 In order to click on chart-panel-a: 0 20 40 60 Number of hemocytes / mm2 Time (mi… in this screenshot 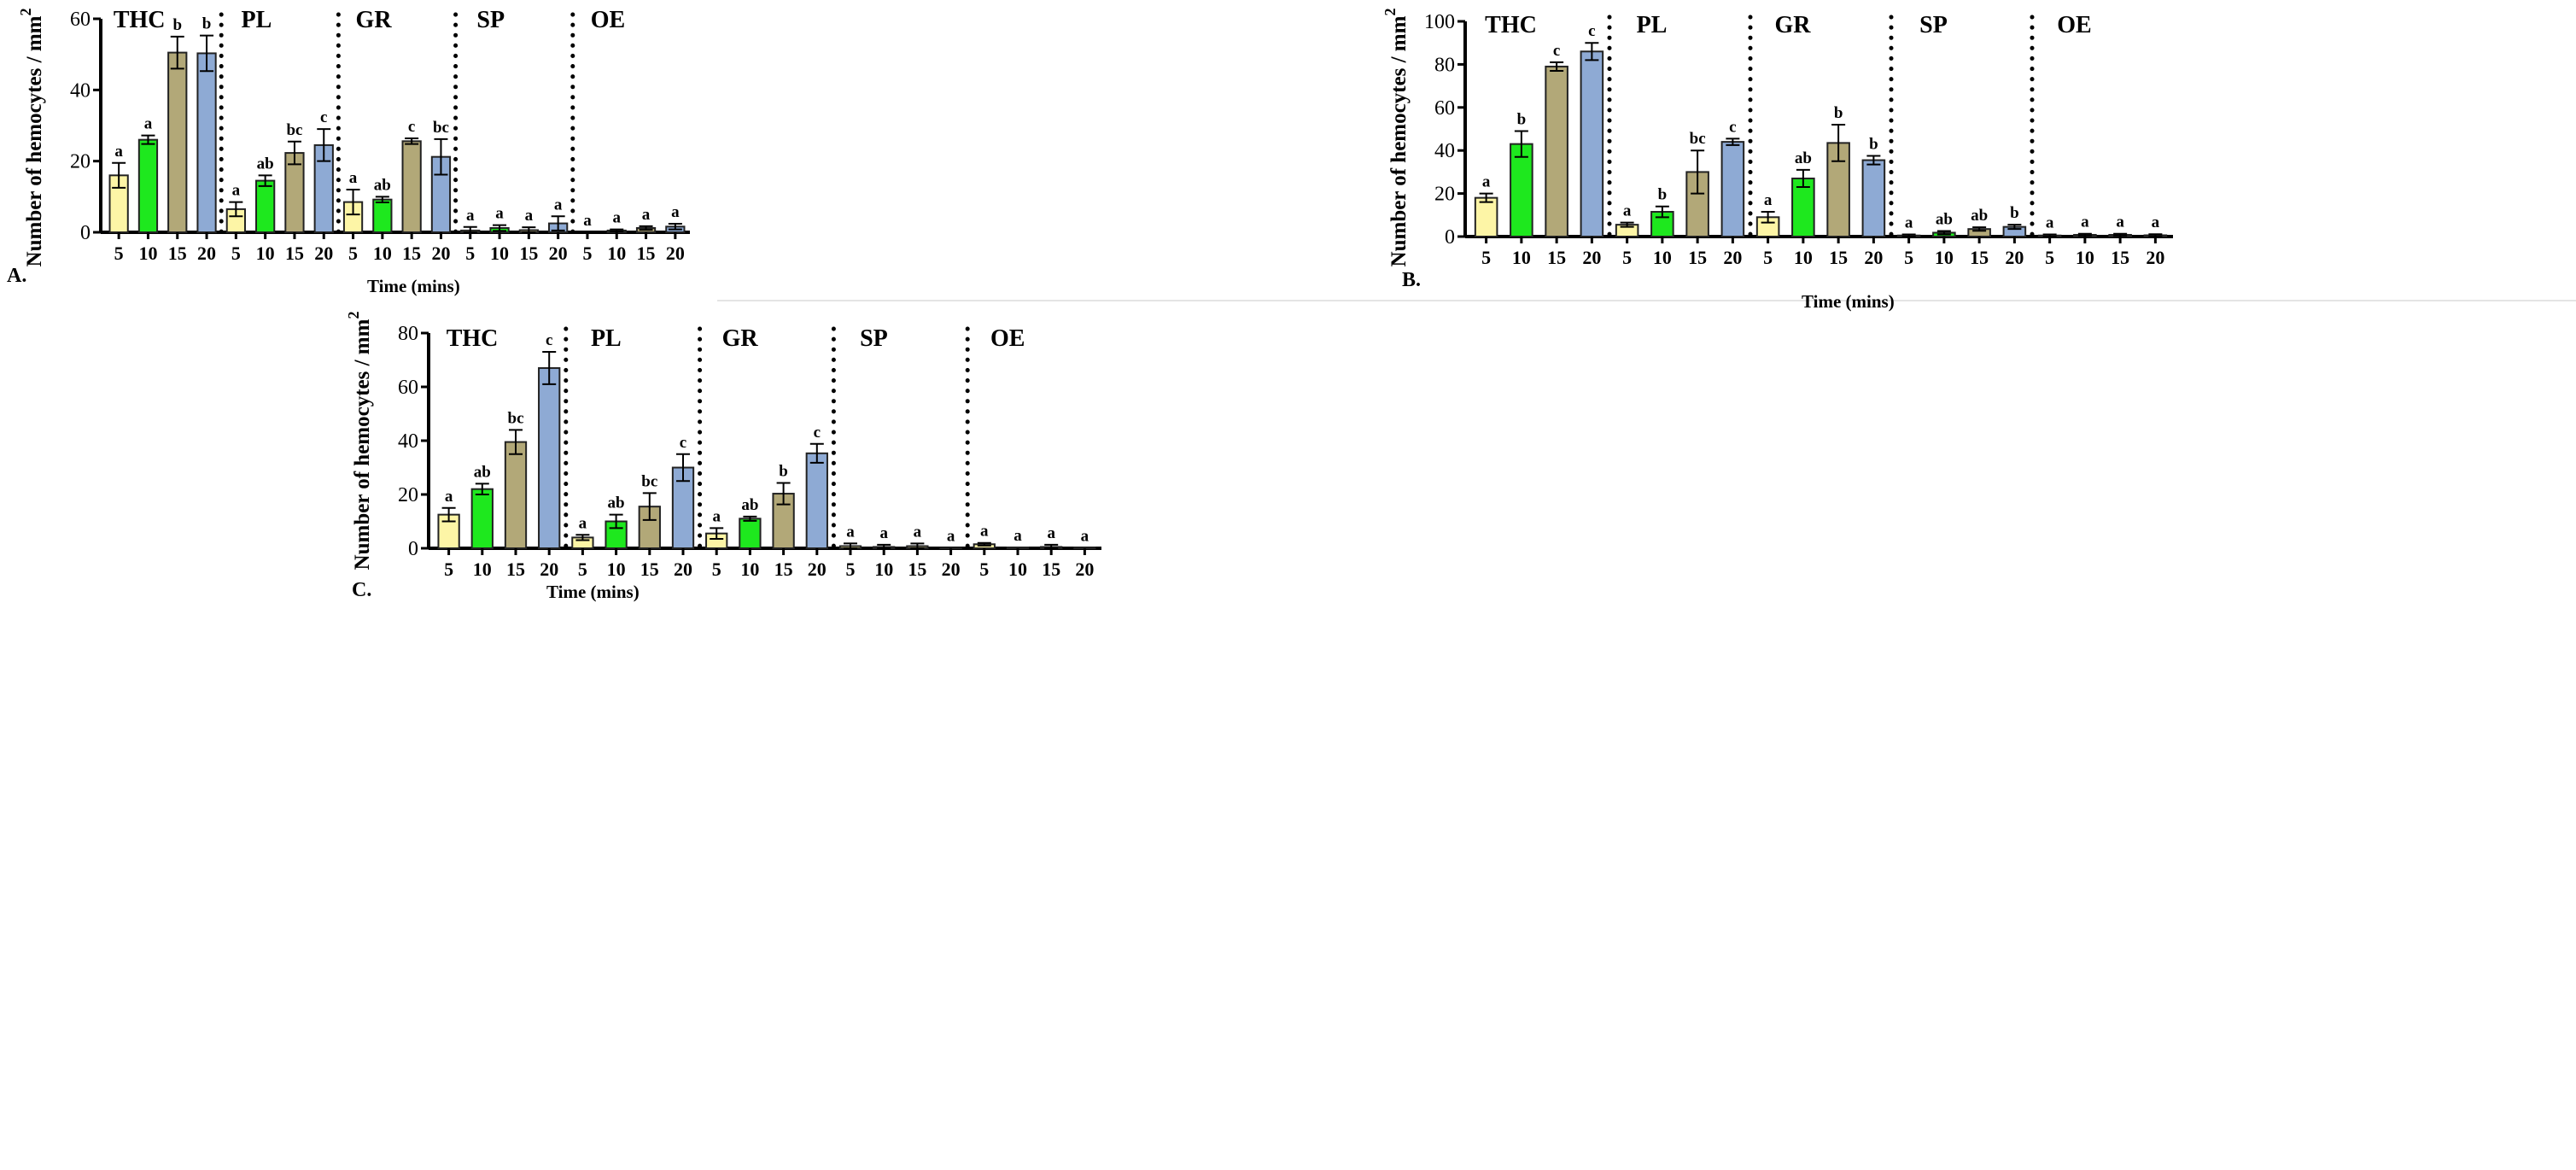, I will do `click(348, 151)`.